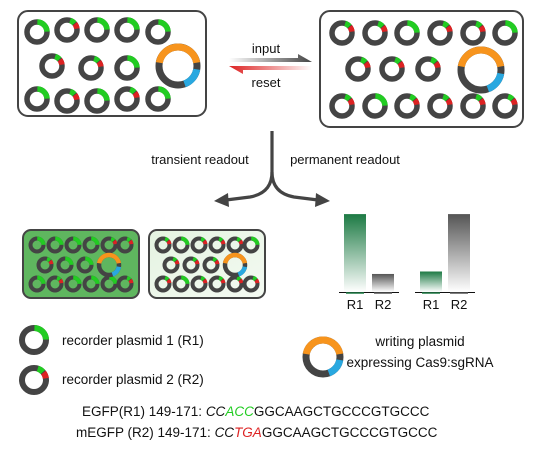 This screenshot has height=461, width=543. I want to click on egfp-highlight-2: ACC, so click(239, 411).